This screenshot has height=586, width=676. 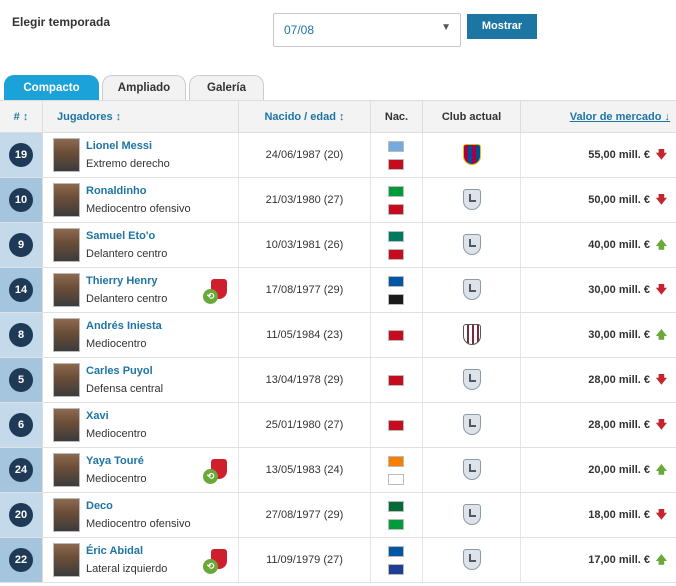 What do you see at coordinates (305, 380) in the screenshot?
I see `birth-date-age: 13/04/1978 (29)` at bounding box center [305, 380].